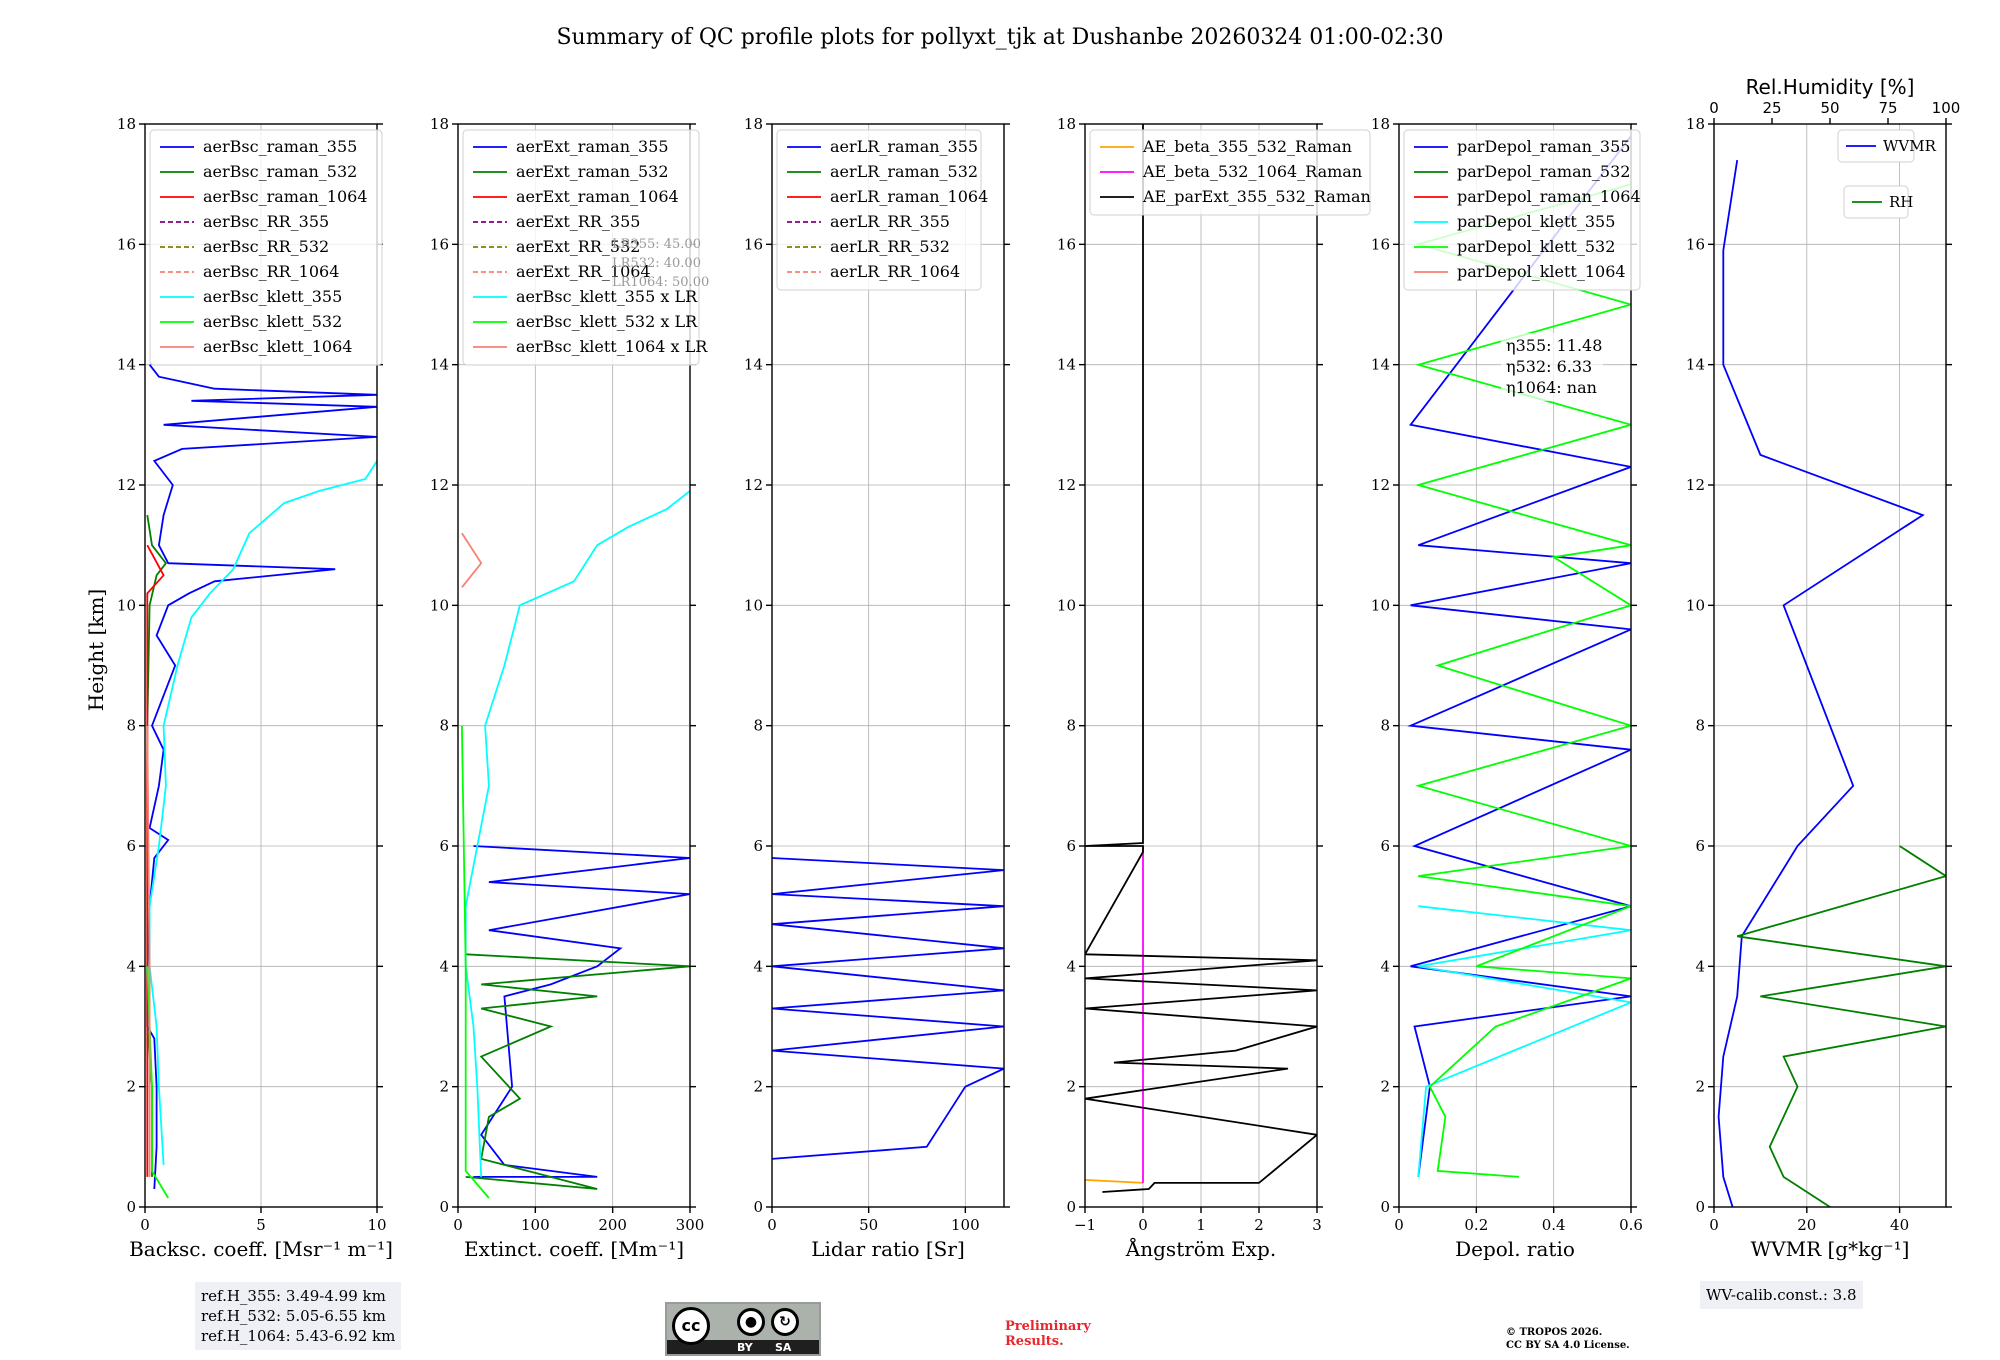 This screenshot has height=1360, width=2000. I want to click on ref-height-532: ref.H_532: 5.05-6.55 km, so click(293, 1316).